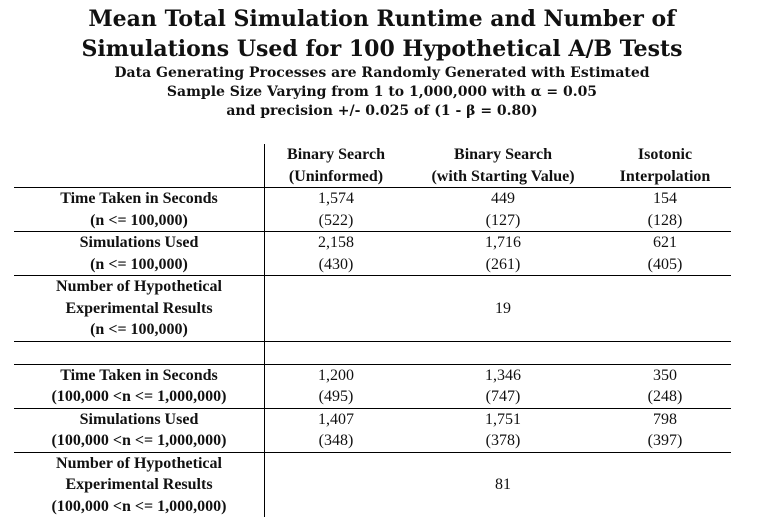  Describe the element at coordinates (335, 418) in the screenshot. I see `table-cell: 1,407` at that location.